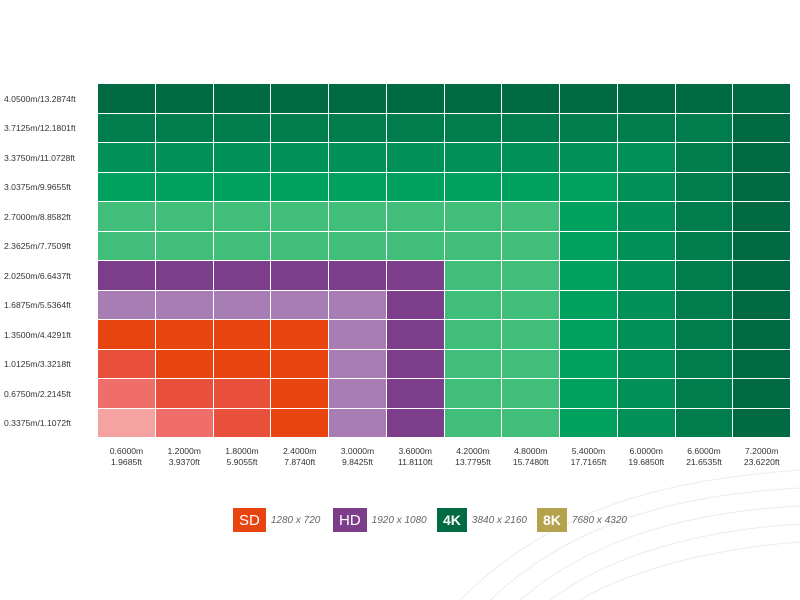 The height and width of the screenshot is (600, 800). What do you see at coordinates (357, 451) in the screenshot?
I see `x-tick-label-meters: 3.0000m` at bounding box center [357, 451].